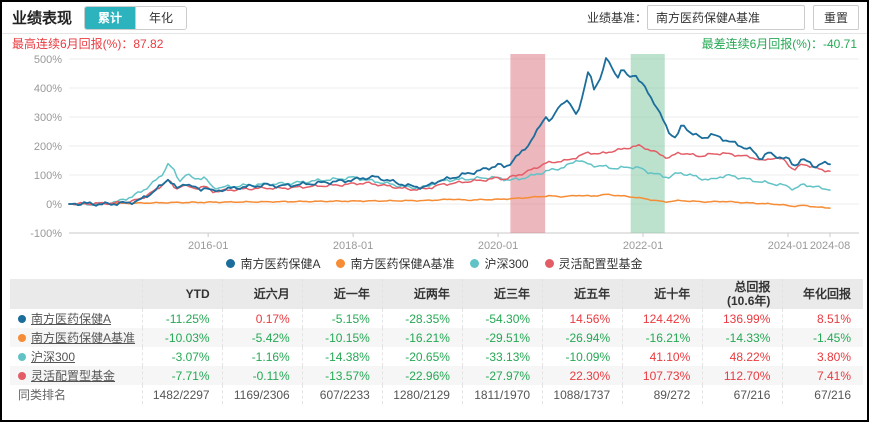  Describe the element at coordinates (262, 375) in the screenshot. I see `value-cell: -0.11%` at that location.